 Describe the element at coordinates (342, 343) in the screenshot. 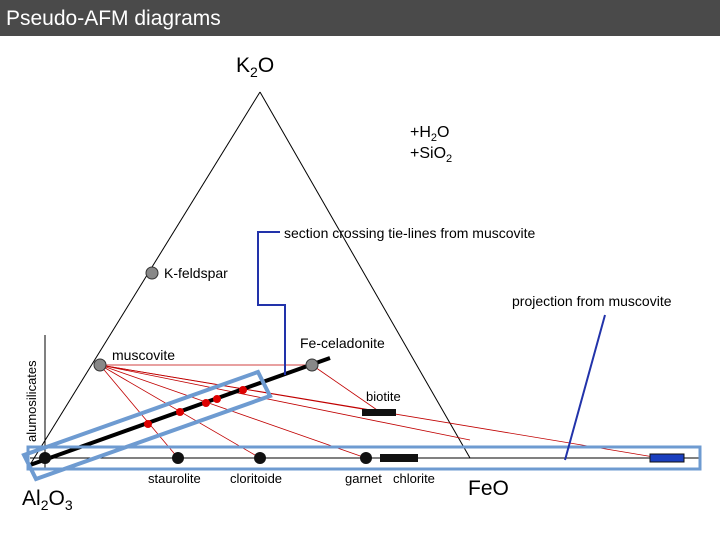

I see `mineral-label: Fe-celadonite` at that location.